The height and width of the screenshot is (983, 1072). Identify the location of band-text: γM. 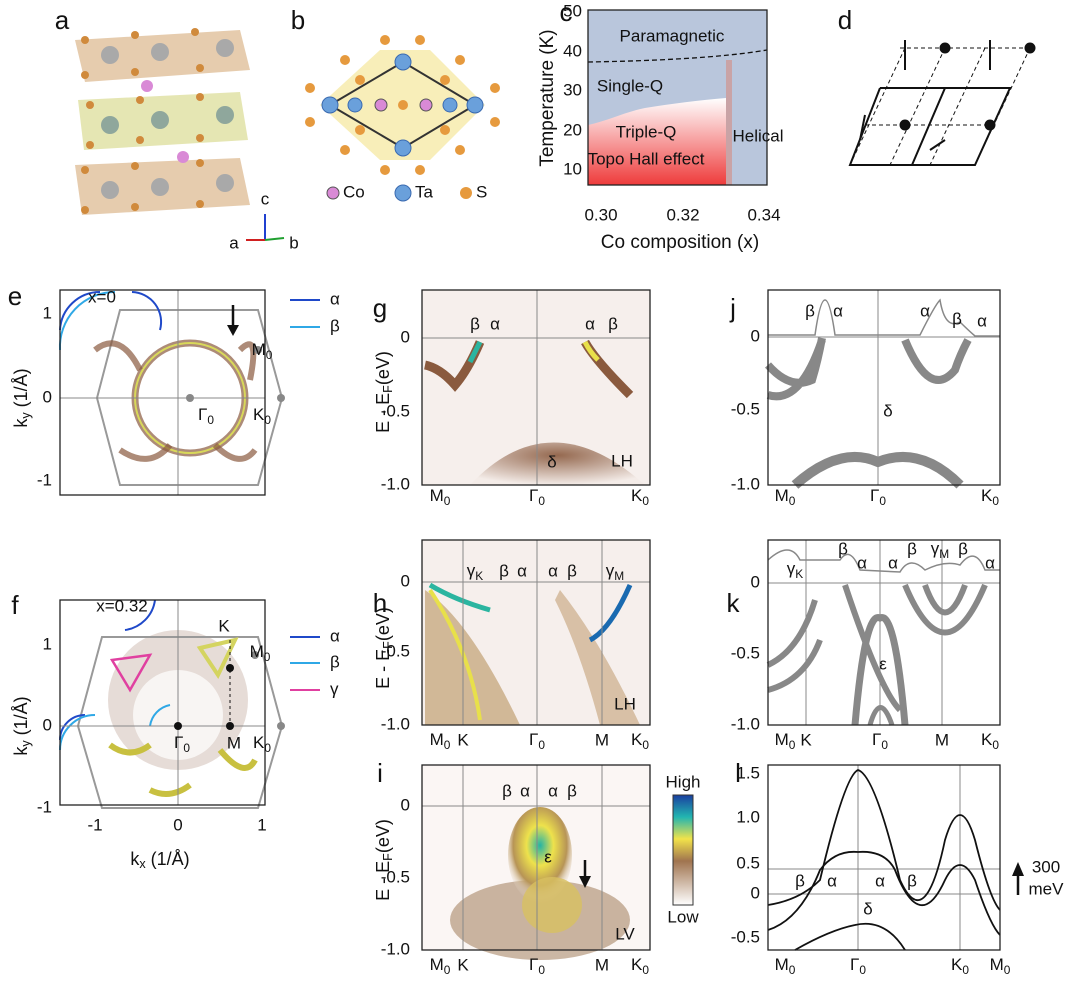
(940, 550).